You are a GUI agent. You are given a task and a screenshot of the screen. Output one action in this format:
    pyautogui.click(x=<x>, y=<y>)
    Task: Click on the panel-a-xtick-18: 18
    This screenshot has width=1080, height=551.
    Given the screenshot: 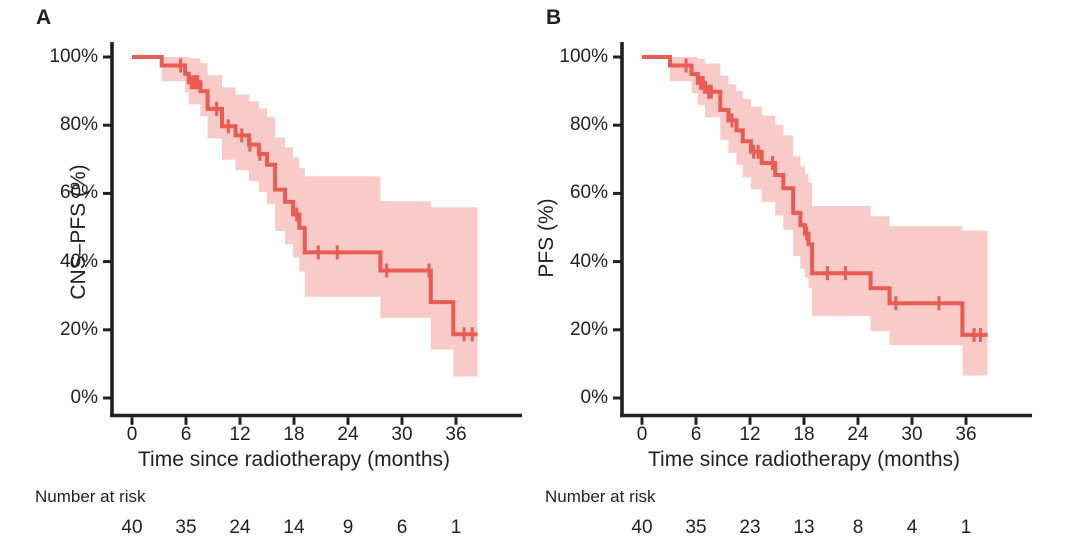 What is the action you would take?
    pyautogui.click(x=294, y=434)
    